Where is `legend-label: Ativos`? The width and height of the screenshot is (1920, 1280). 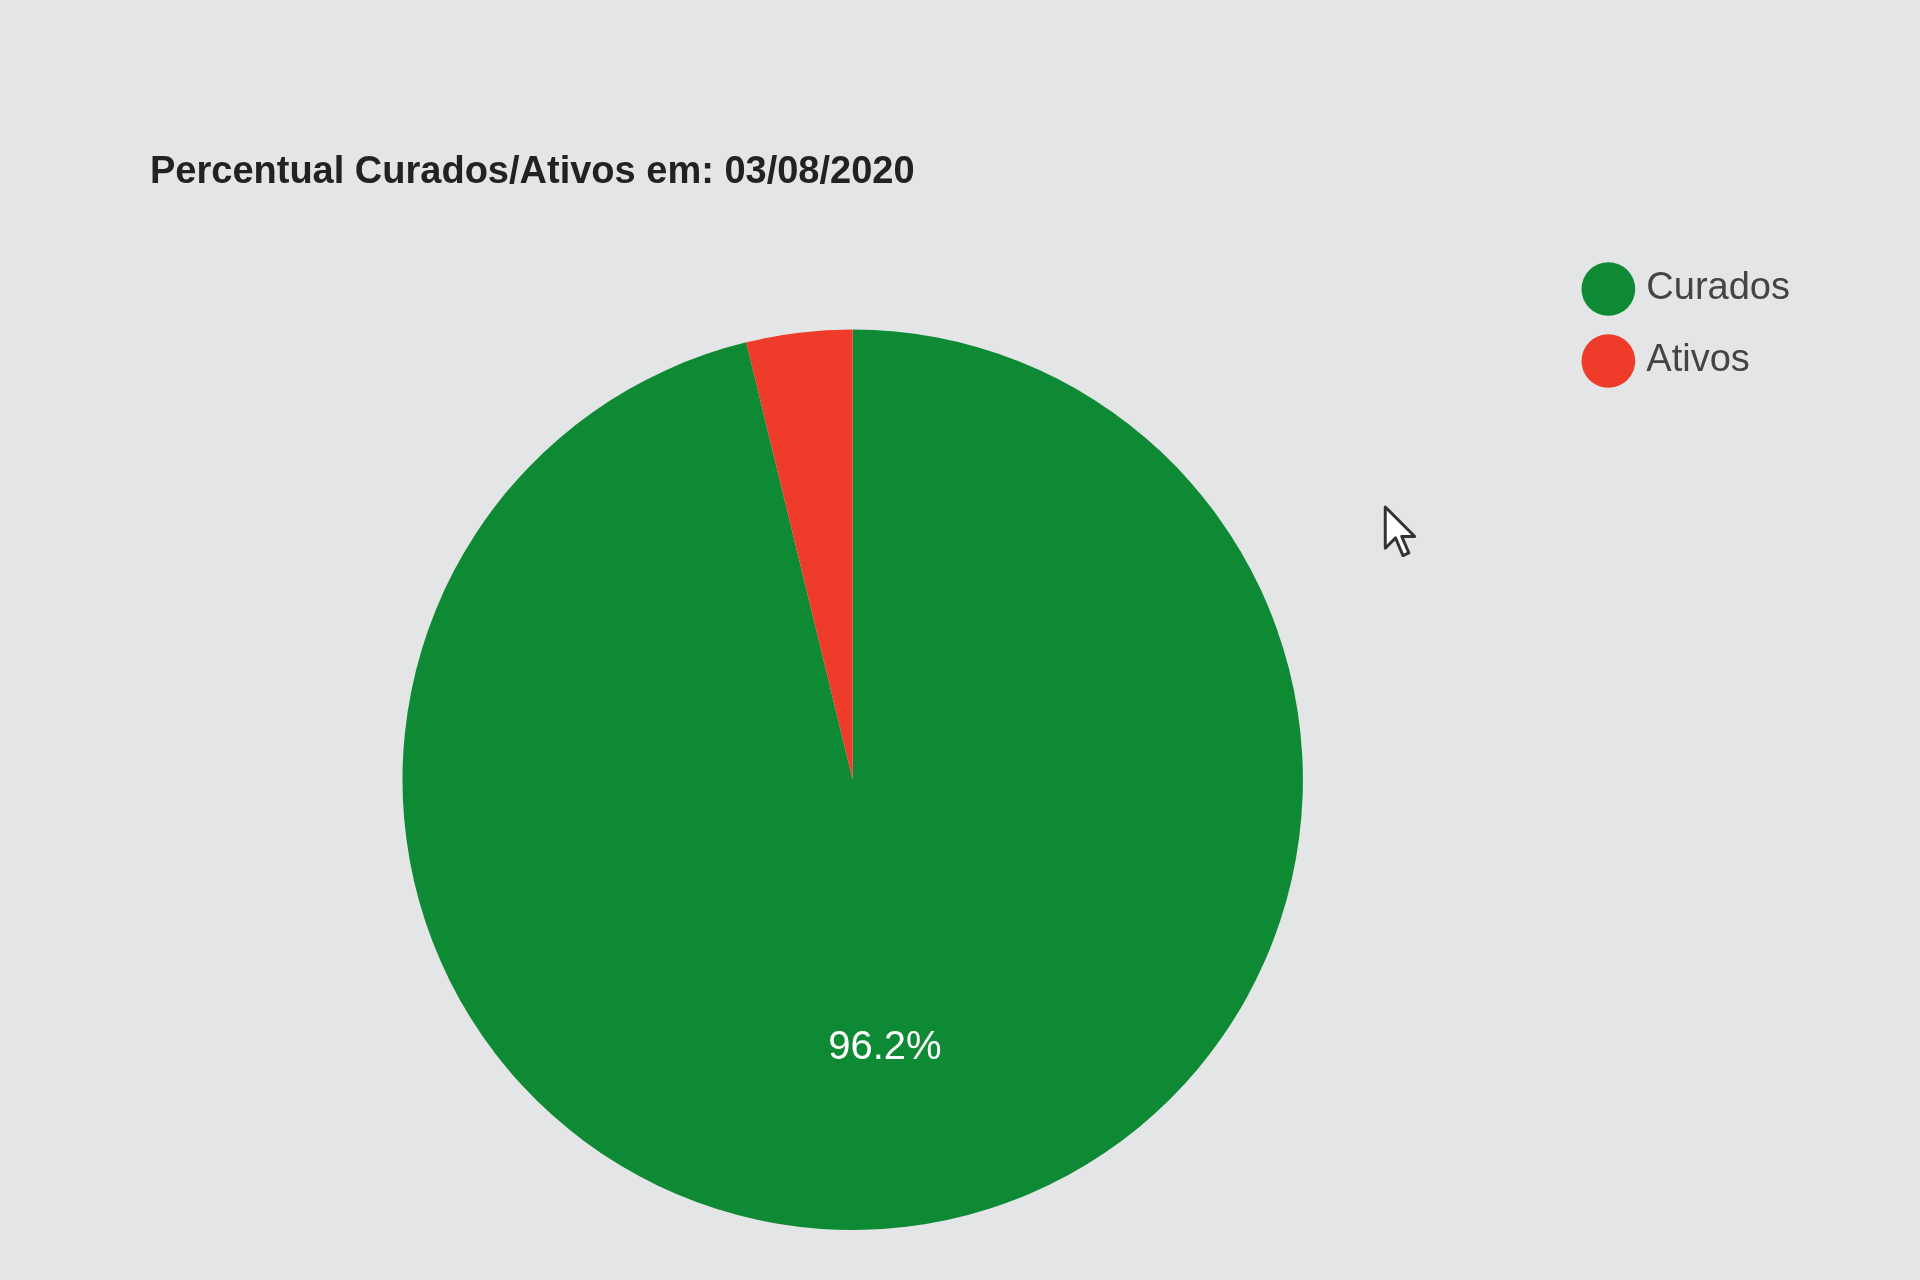
legend-label: Ativos is located at coordinates (1698, 358).